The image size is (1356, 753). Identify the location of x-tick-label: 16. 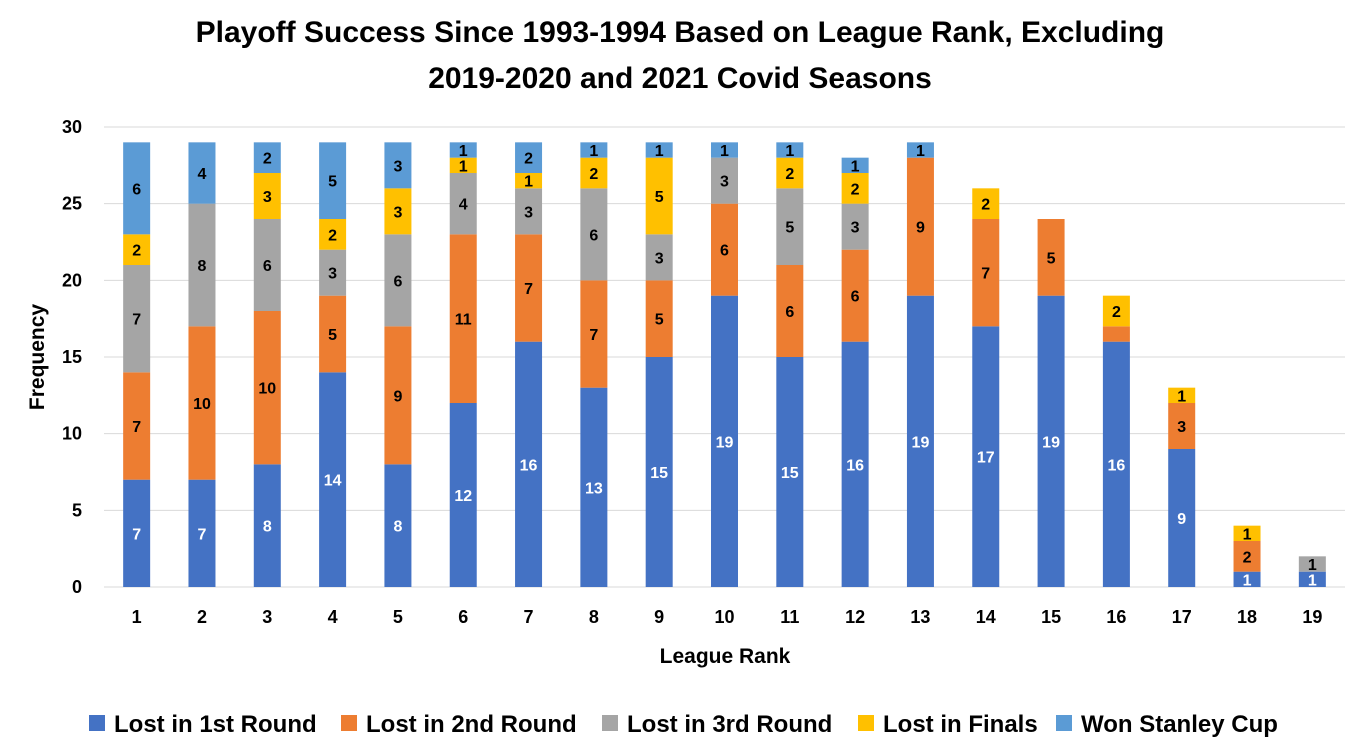
(1116, 617).